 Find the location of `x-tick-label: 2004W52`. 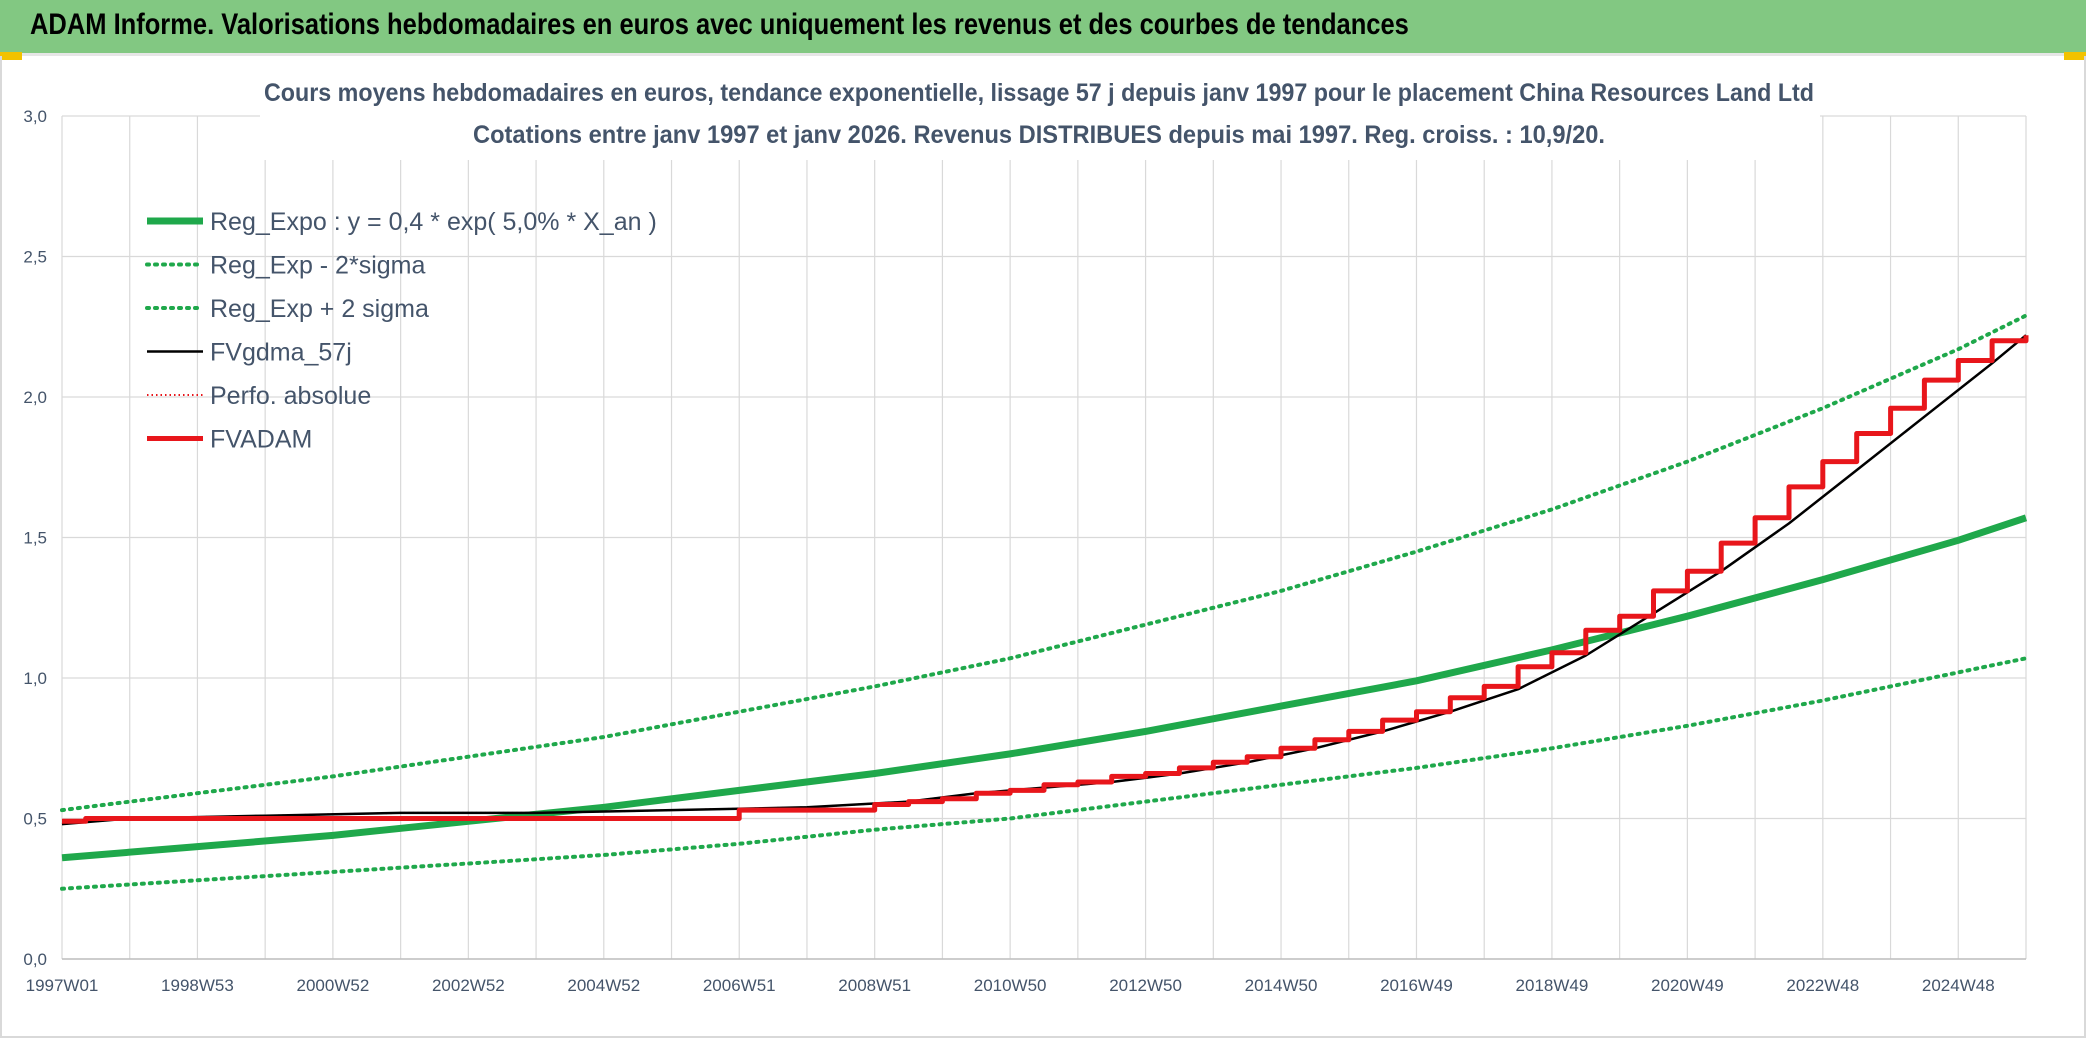

x-tick-label: 2004W52 is located at coordinates (603, 985).